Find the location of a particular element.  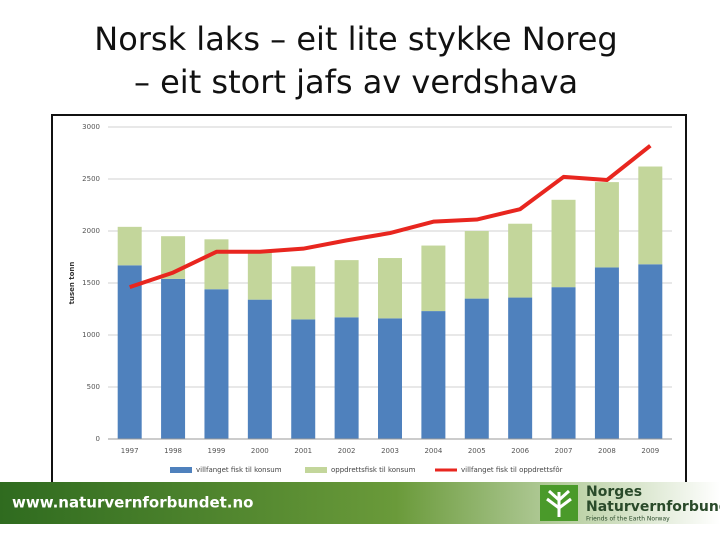

x-tick-label: 2002 is located at coordinates (347, 451).